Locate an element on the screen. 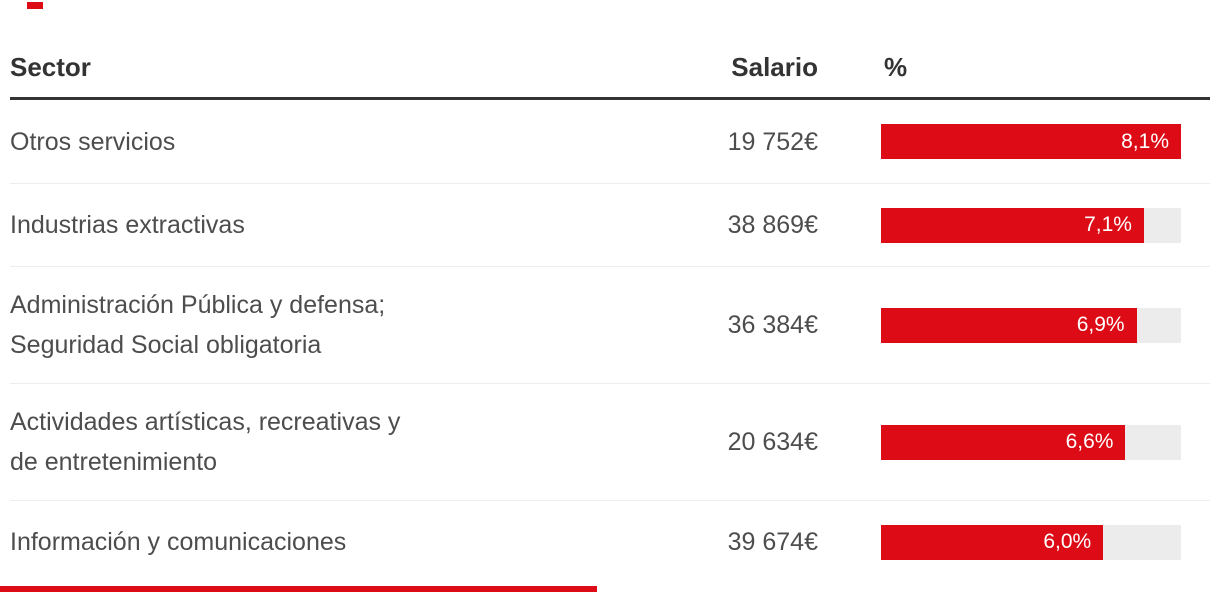 The height and width of the screenshot is (592, 1220). salary-value: 39 674€ is located at coordinates (772, 542).